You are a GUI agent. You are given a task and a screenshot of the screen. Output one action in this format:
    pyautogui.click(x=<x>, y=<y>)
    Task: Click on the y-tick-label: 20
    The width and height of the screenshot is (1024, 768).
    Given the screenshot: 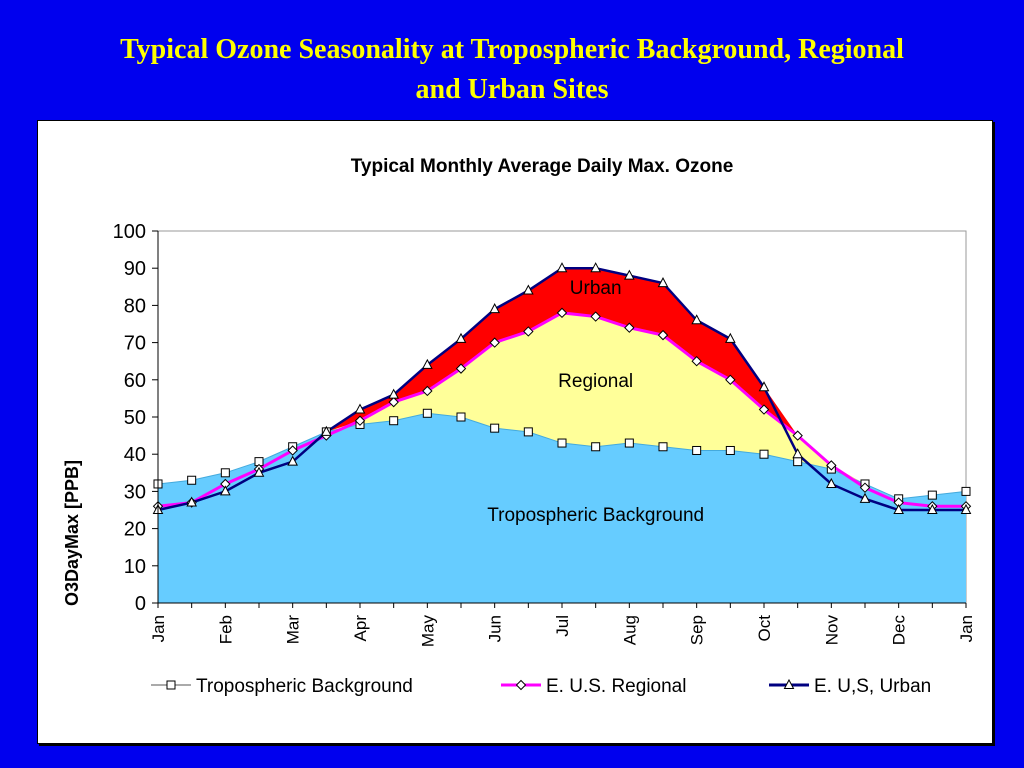 What is the action you would take?
    pyautogui.click(x=135, y=530)
    